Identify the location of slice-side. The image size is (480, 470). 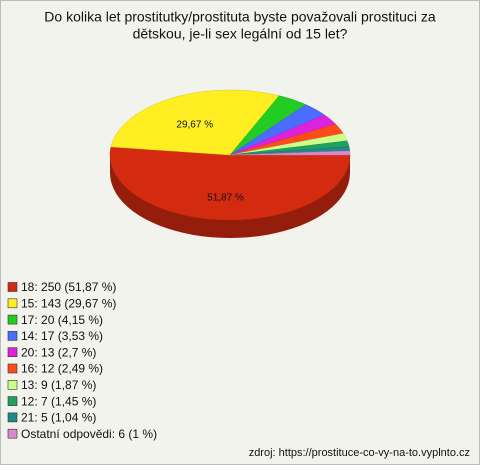
(230, 196).